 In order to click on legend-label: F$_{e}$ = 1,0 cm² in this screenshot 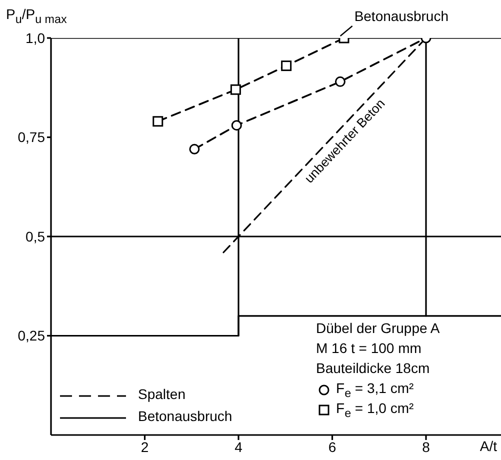, I will do `click(375, 410)`.